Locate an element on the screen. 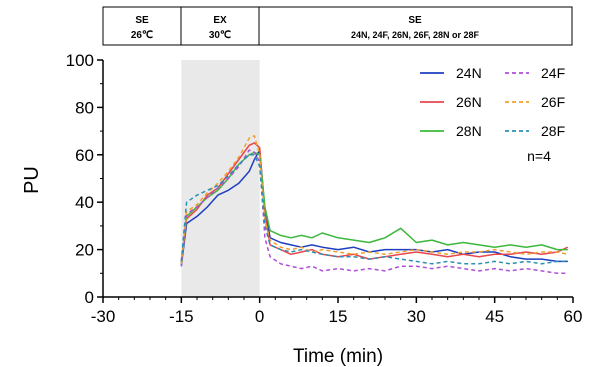  exercise-shaded-region-layer is located at coordinates (220, 178).